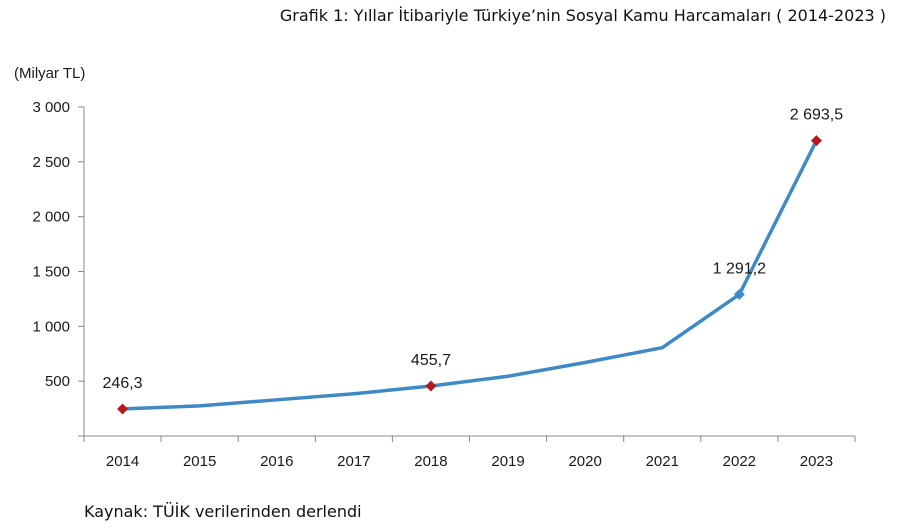 The image size is (898, 531). I want to click on x-tick-label: 2016, so click(276, 461).